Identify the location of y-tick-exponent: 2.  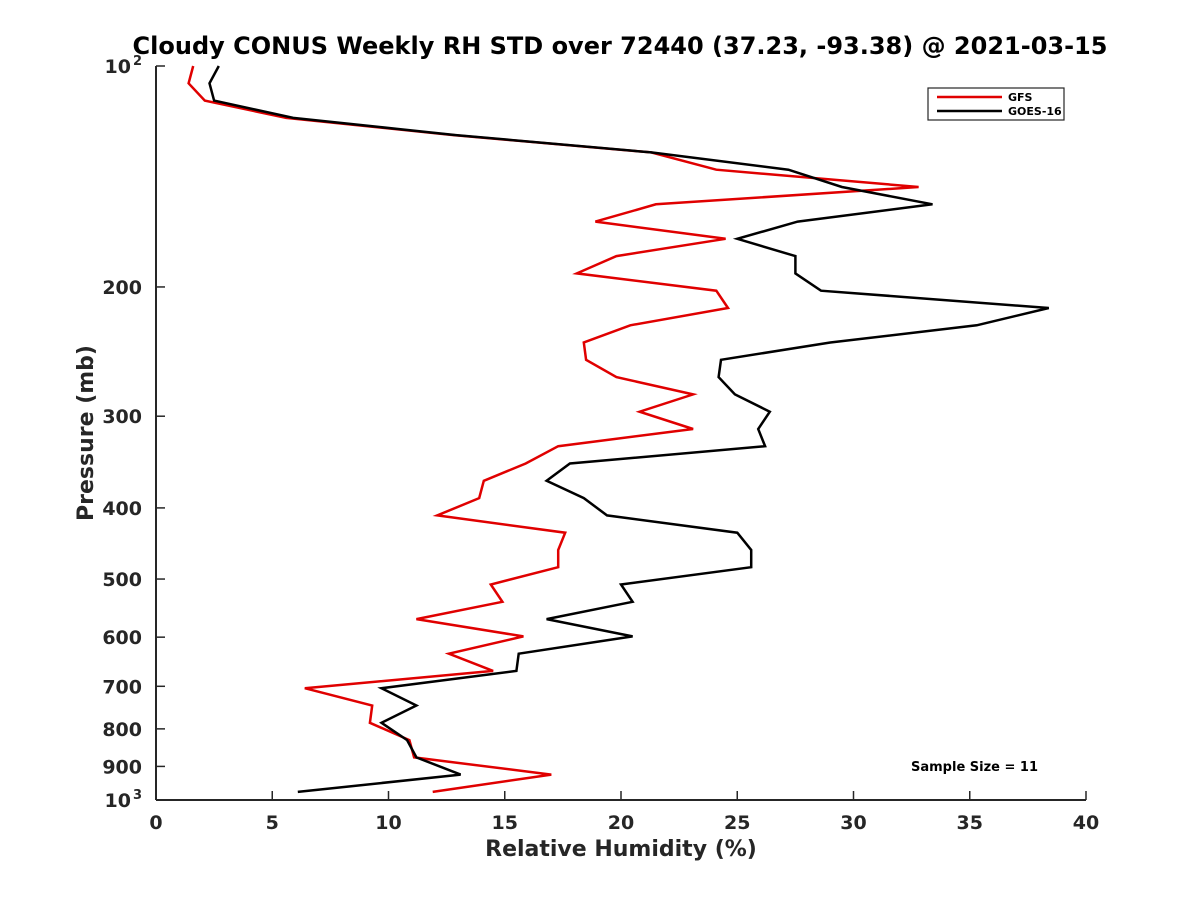
(137, 61).